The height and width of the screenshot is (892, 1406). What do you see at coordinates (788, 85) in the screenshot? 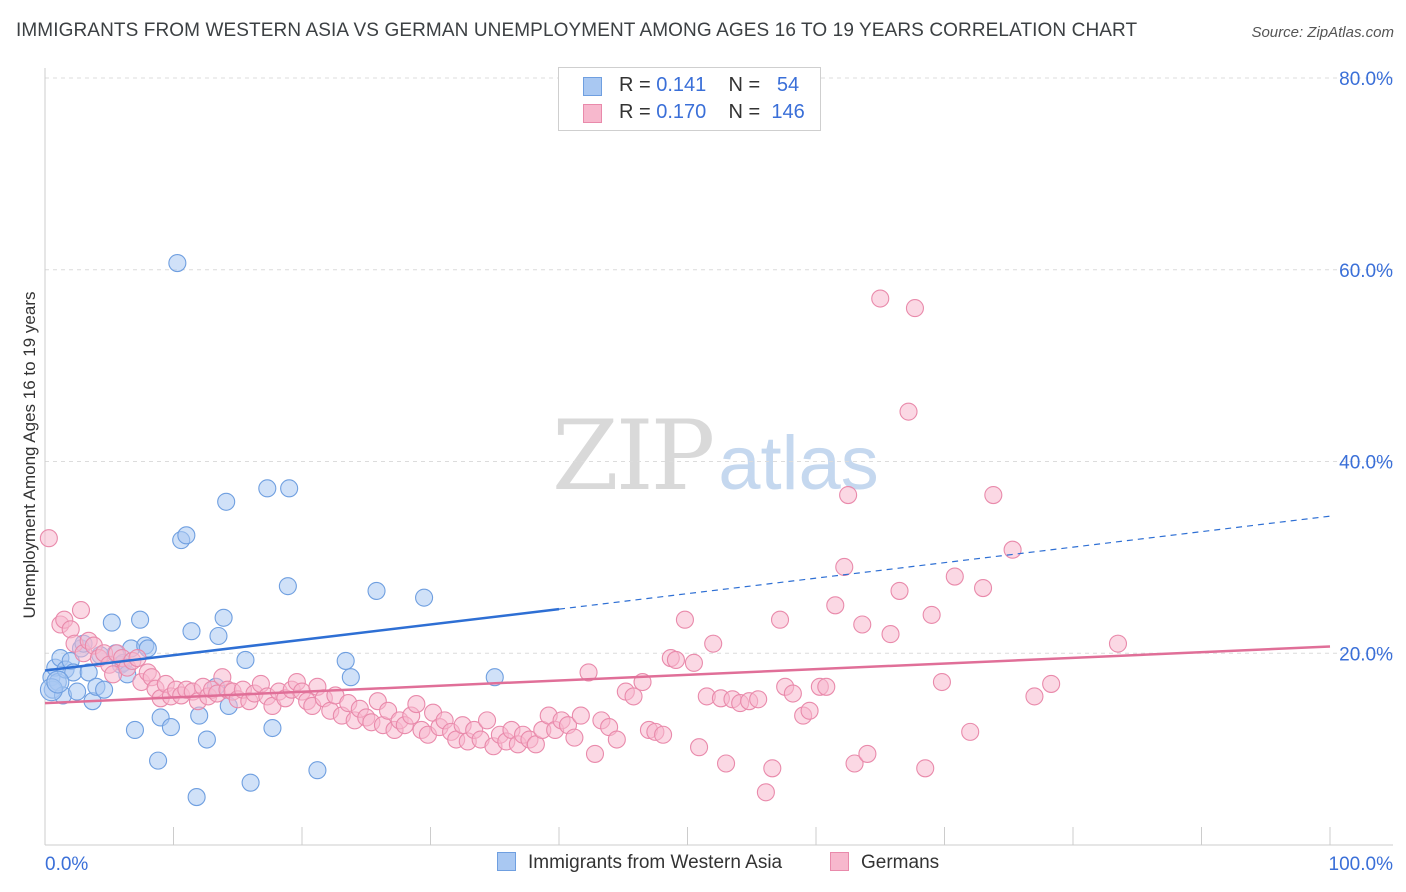
I see `n-value: 54` at bounding box center [788, 85].